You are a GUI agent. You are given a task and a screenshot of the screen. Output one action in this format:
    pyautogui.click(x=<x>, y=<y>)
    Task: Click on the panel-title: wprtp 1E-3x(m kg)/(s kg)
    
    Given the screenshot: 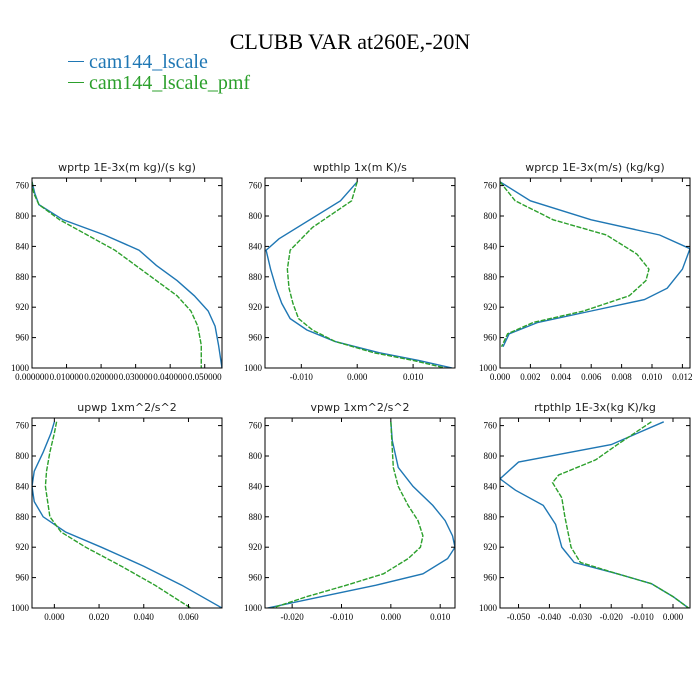 What is the action you would take?
    pyautogui.click(x=127, y=167)
    